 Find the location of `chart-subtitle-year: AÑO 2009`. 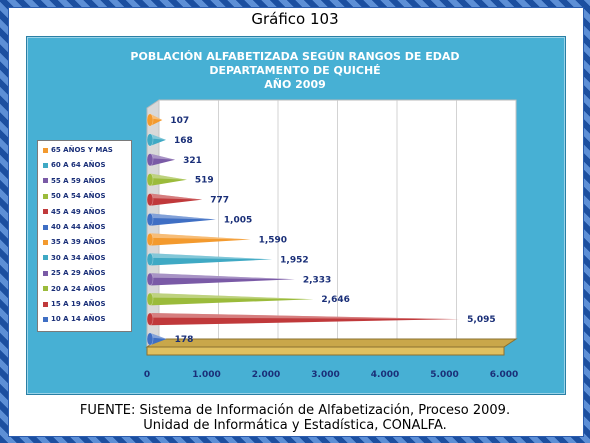

chart-subtitle-year: AÑO 2009 is located at coordinates (295, 84).